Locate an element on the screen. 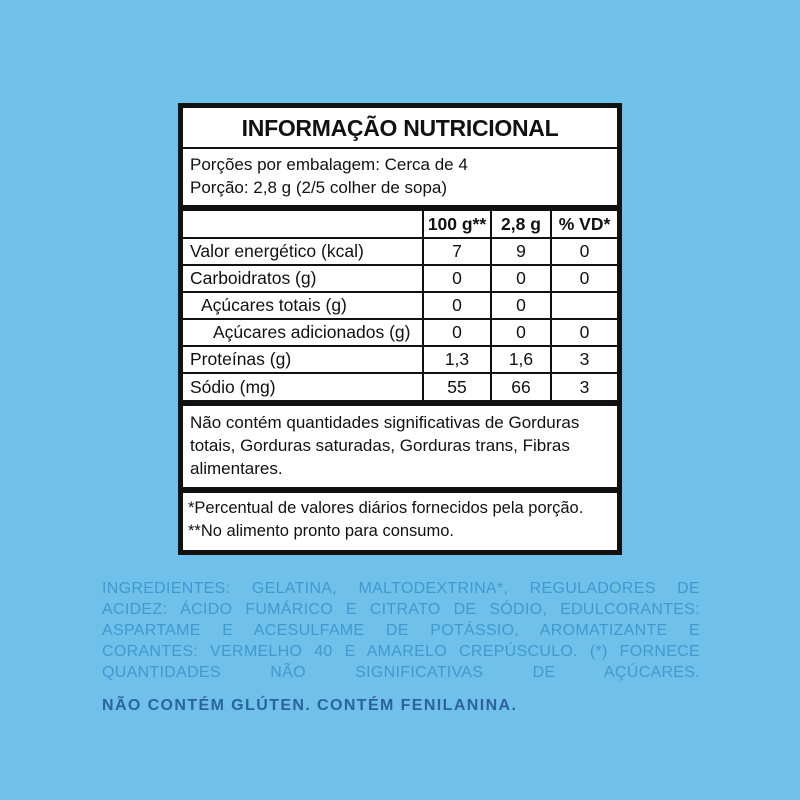 The image size is (800, 800). nutrient-label: Açúcares adicionados (g) is located at coordinates (303, 332).